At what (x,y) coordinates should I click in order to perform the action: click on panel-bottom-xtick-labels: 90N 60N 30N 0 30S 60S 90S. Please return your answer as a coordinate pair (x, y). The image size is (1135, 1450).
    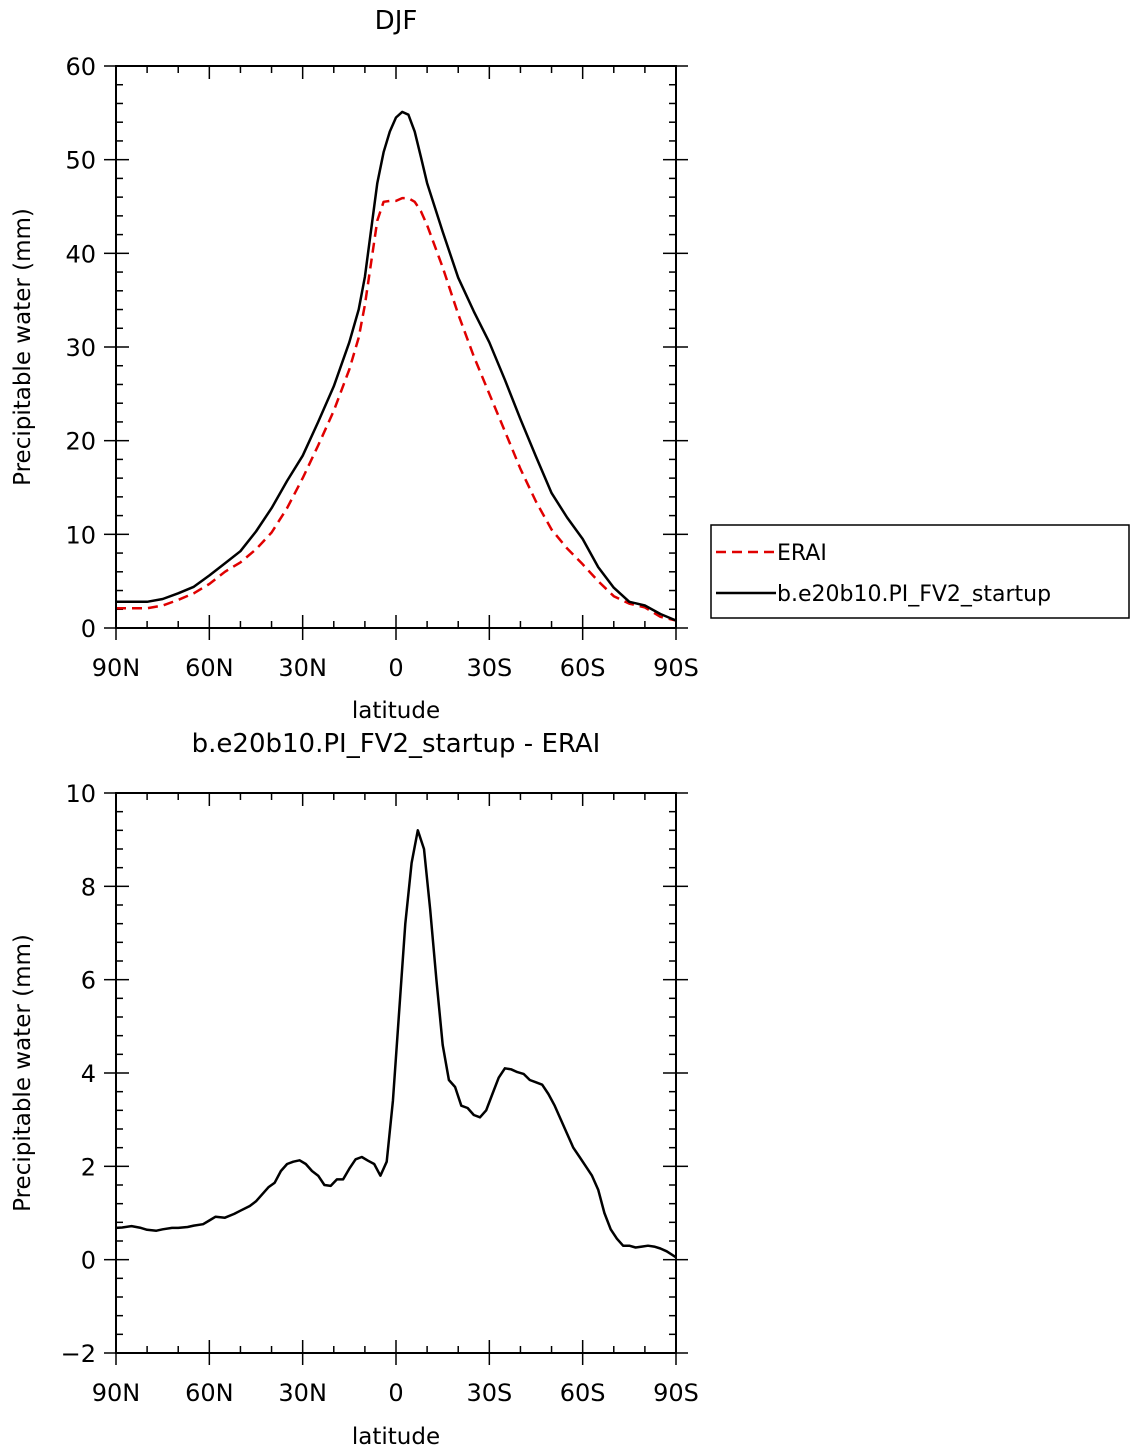
    Looking at the image, I should click on (395, 1393).